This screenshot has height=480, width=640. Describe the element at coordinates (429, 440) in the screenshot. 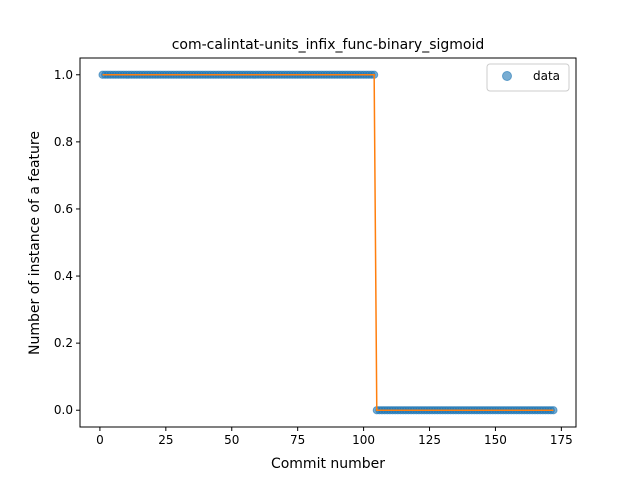

I see `x-tick-label: 125` at that location.